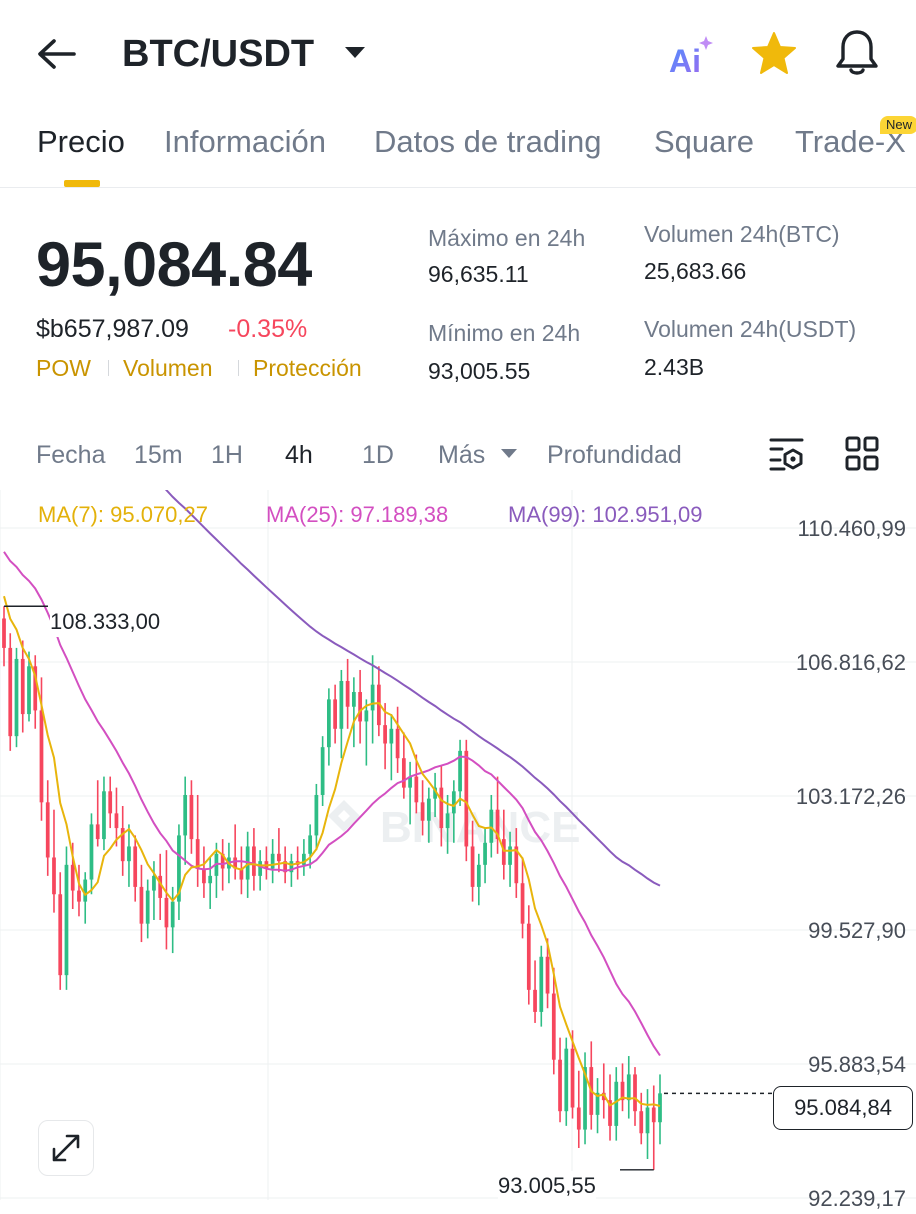 The width and height of the screenshot is (916, 1214). What do you see at coordinates (750, 329) in the screenshot?
I see `volume-usdt-label: Volumen 24h(USDT)` at bounding box center [750, 329].